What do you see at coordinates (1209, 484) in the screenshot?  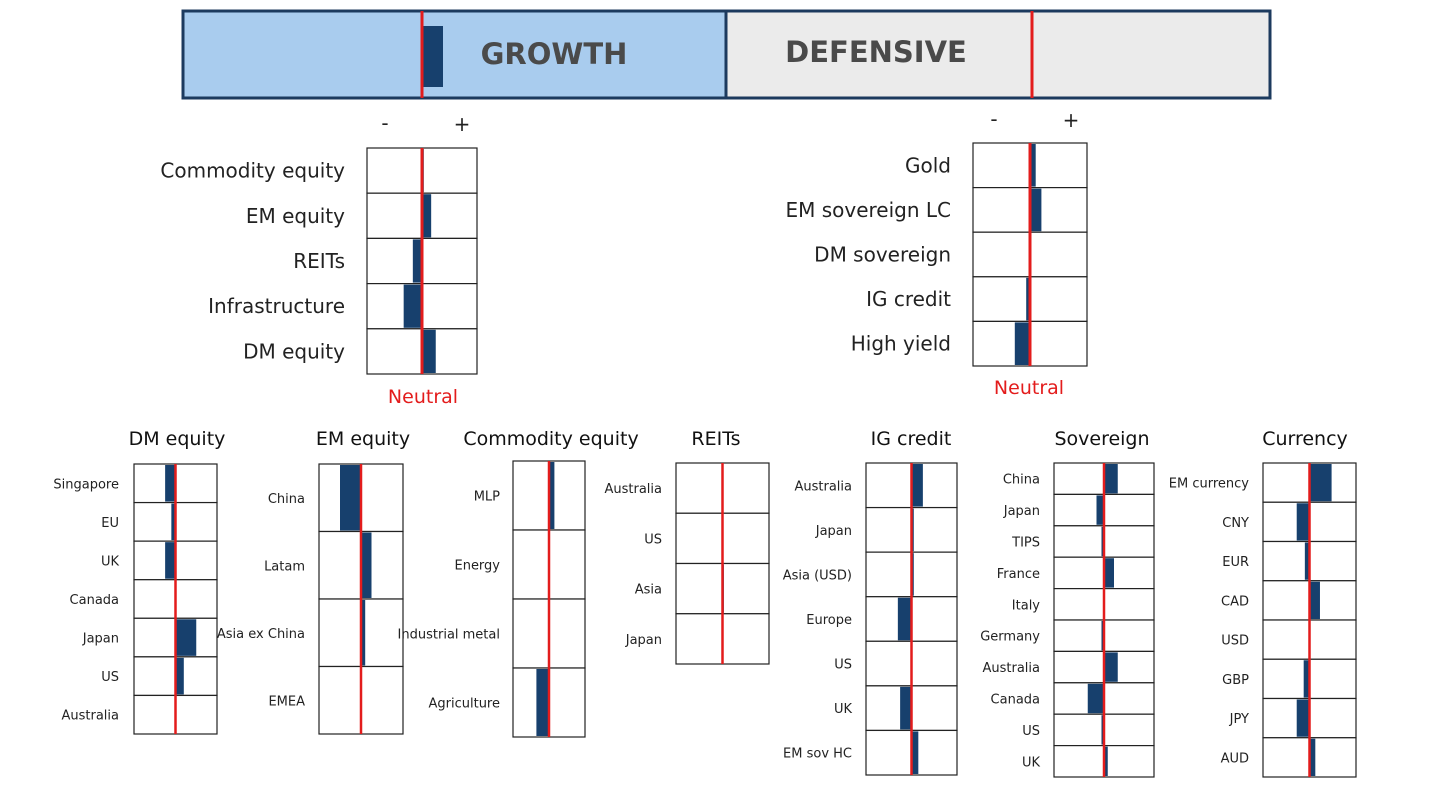 I see `currency-label-em-currency: EM currency` at bounding box center [1209, 484].